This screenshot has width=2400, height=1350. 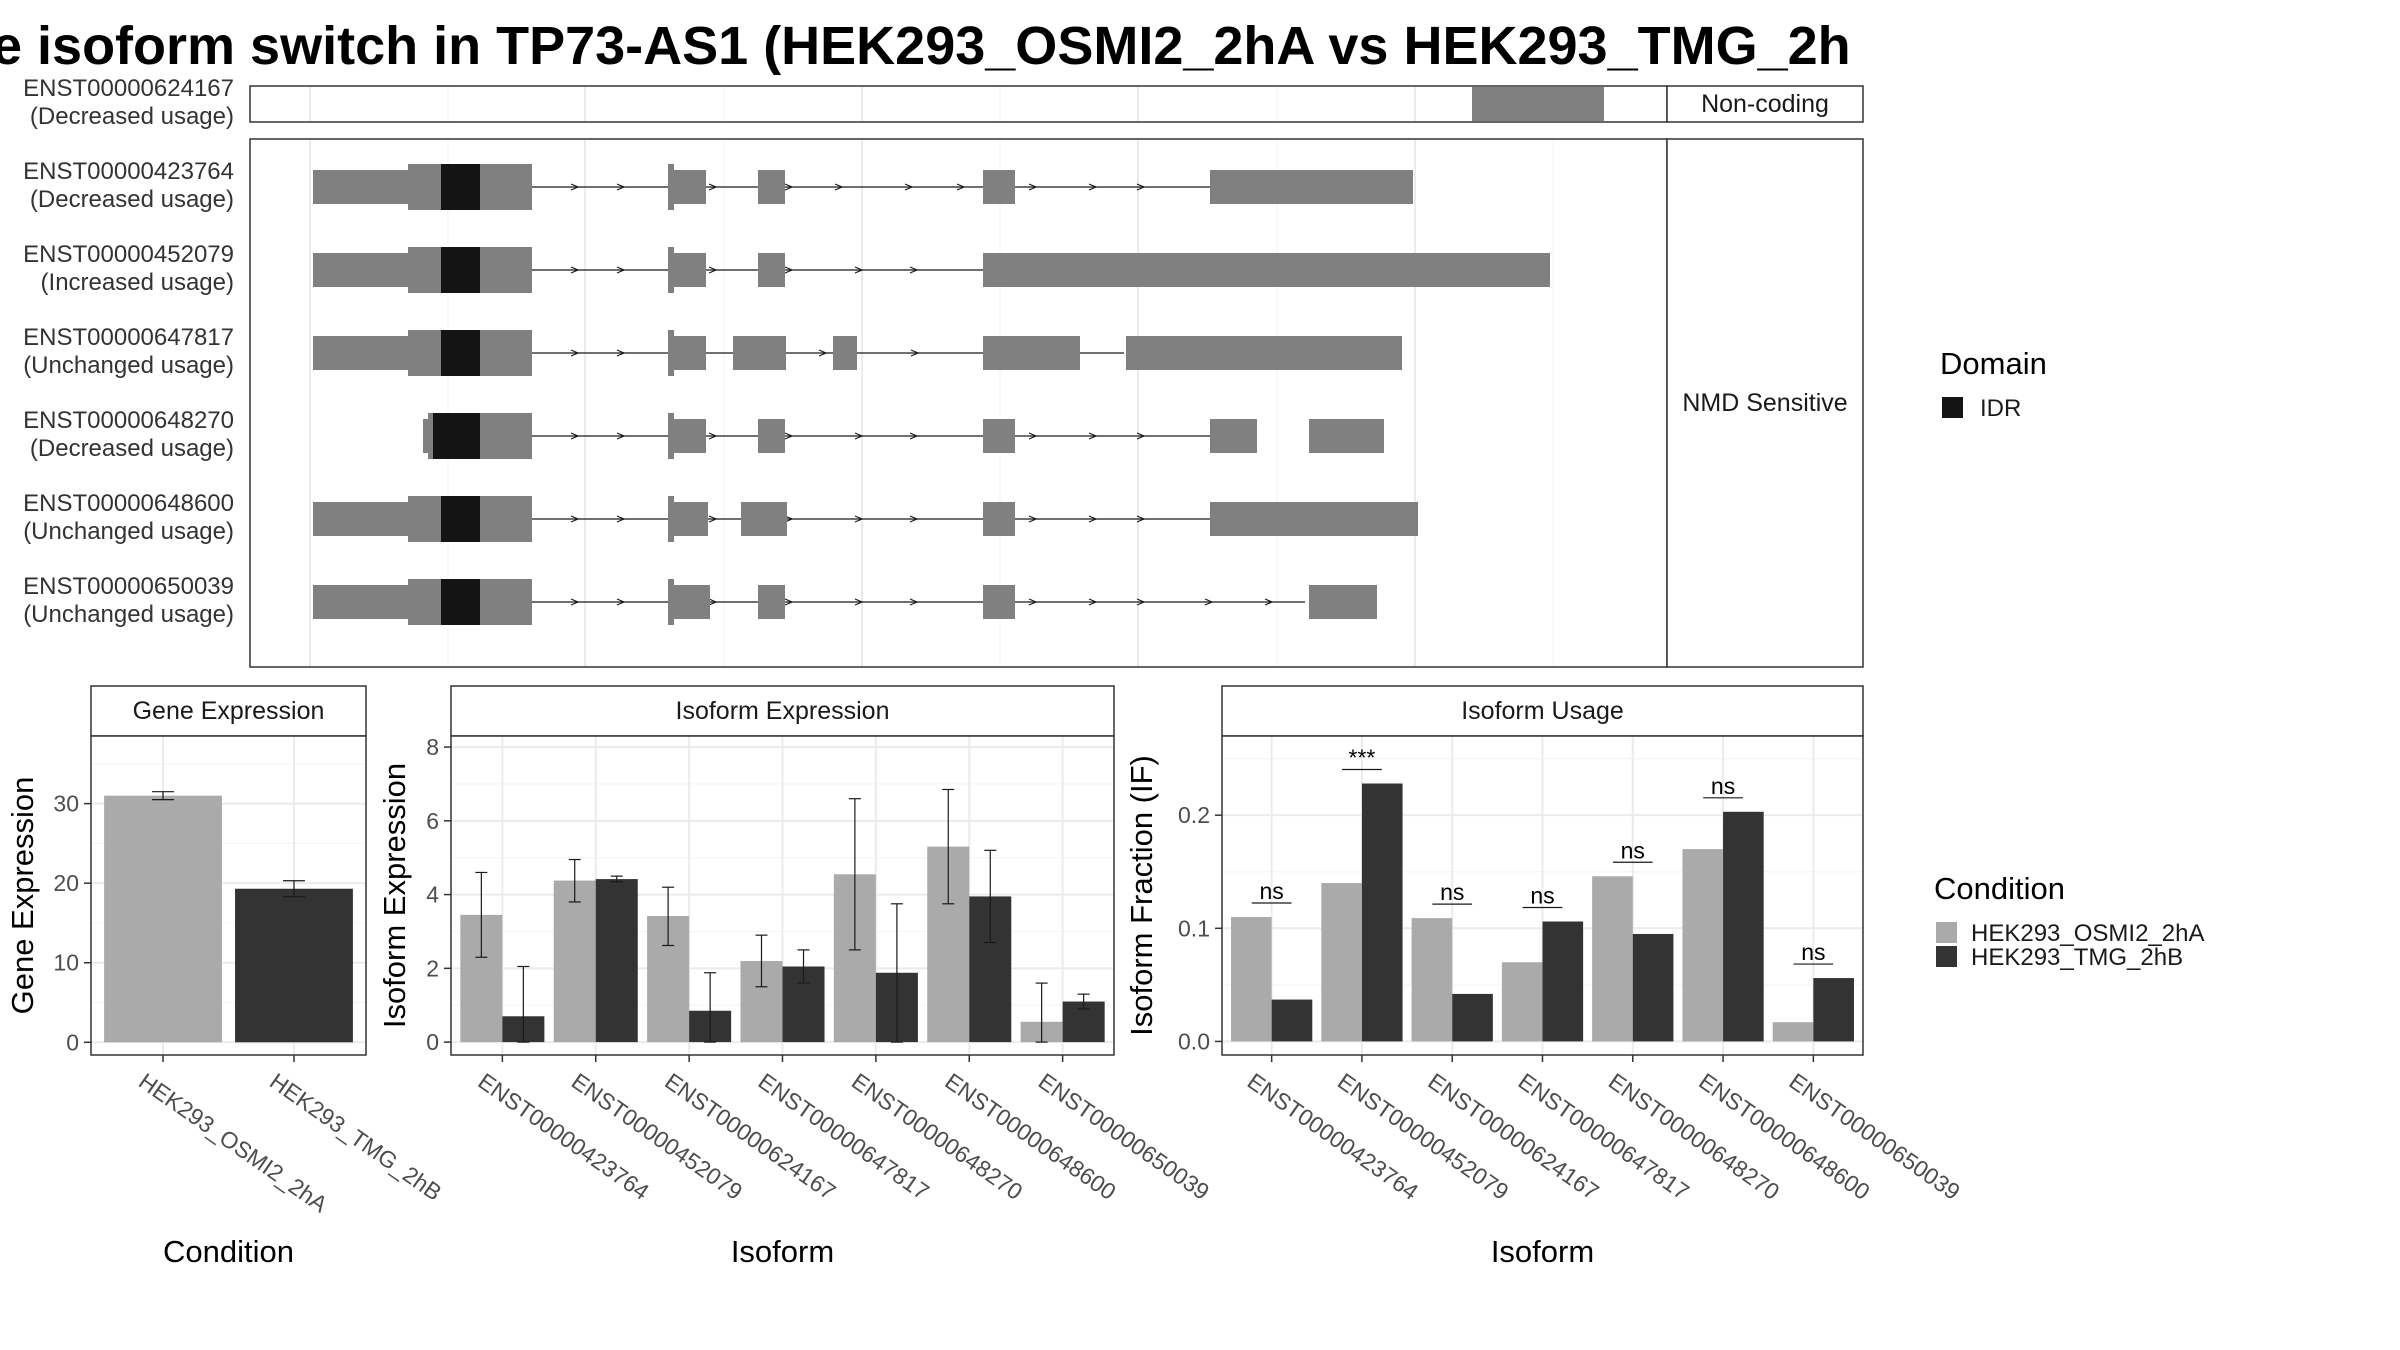 What do you see at coordinates (931, 270) in the screenshot?
I see `transcript-ENST00000452079` at bounding box center [931, 270].